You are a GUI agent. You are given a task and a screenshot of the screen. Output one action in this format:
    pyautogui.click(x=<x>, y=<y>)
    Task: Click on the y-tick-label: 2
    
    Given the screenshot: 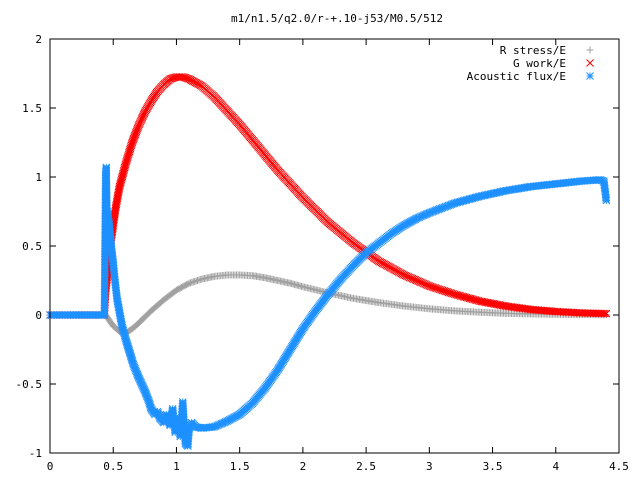 What is the action you would take?
    pyautogui.click(x=38, y=39)
    